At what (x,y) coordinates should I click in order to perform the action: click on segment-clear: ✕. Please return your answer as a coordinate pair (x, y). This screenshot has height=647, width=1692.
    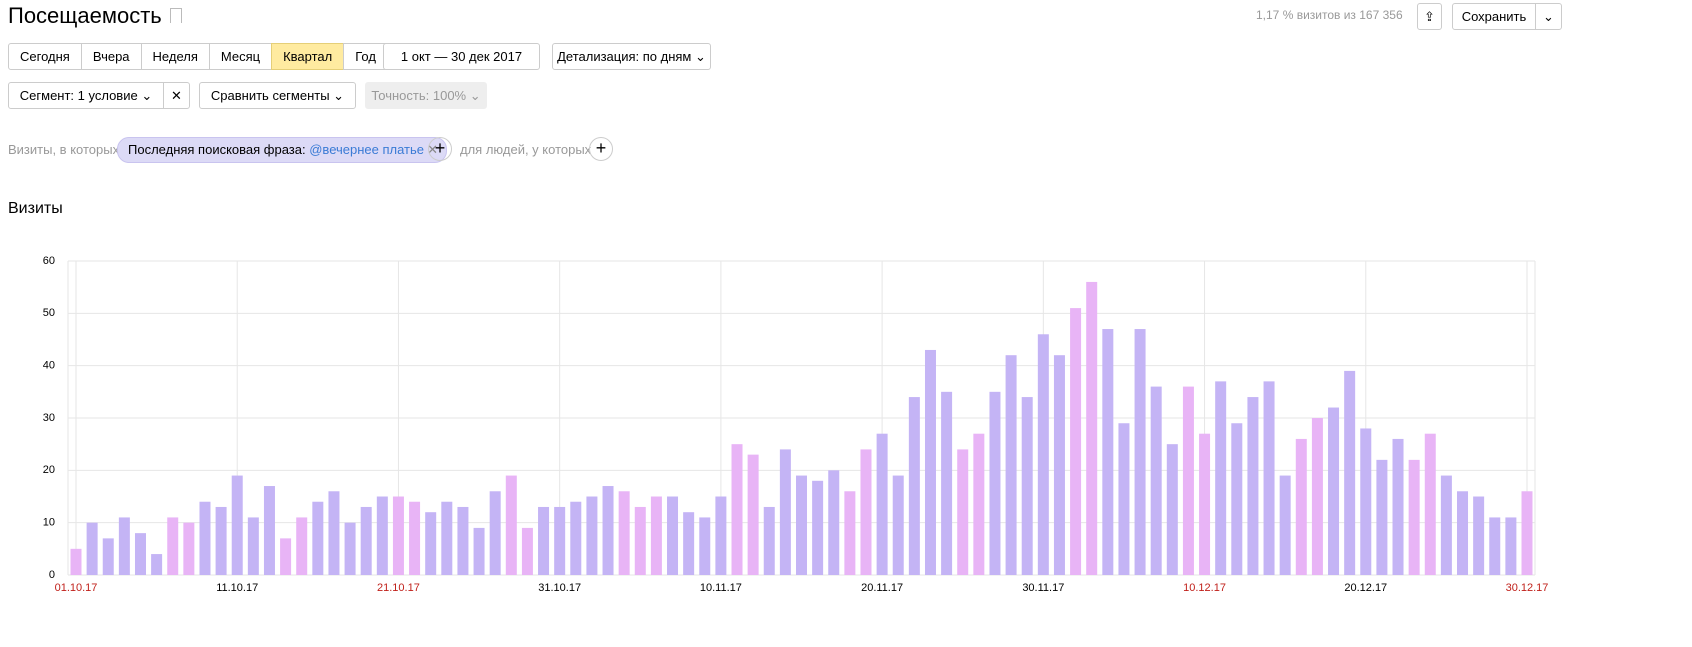
    Looking at the image, I should click on (176, 95).